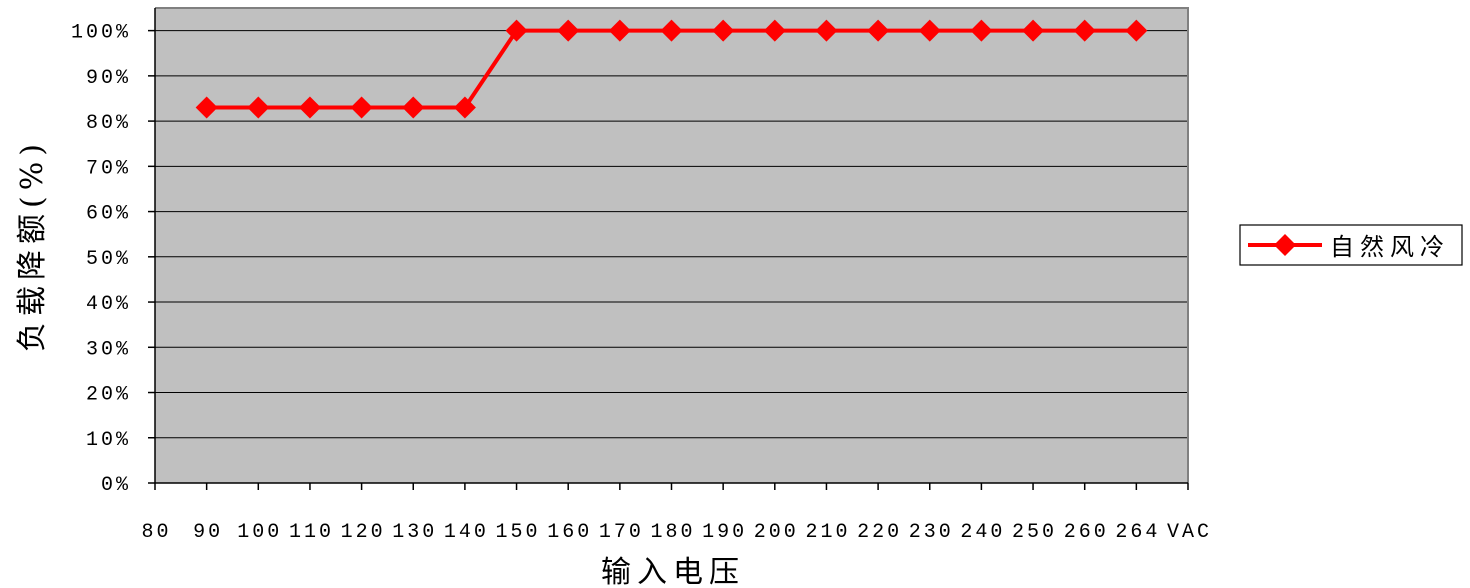  Describe the element at coordinates (108, 259) in the screenshot. I see `y-tick-label: 50%` at that location.